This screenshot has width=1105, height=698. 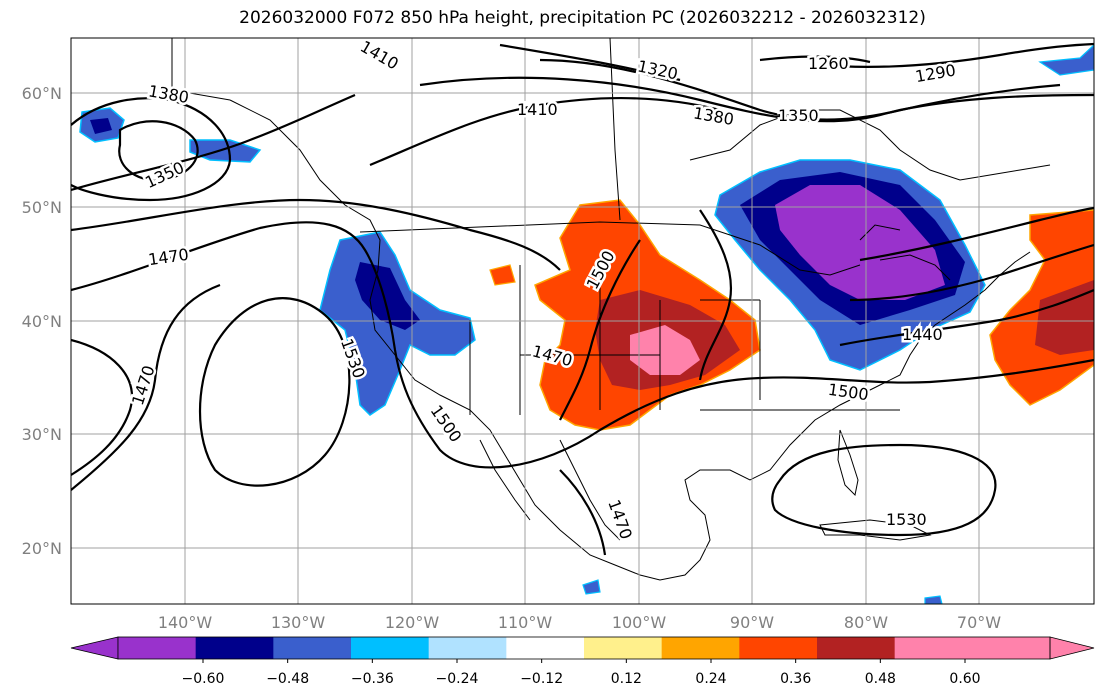 I want to click on contour-1470-mexico, so click(x=583, y=512).